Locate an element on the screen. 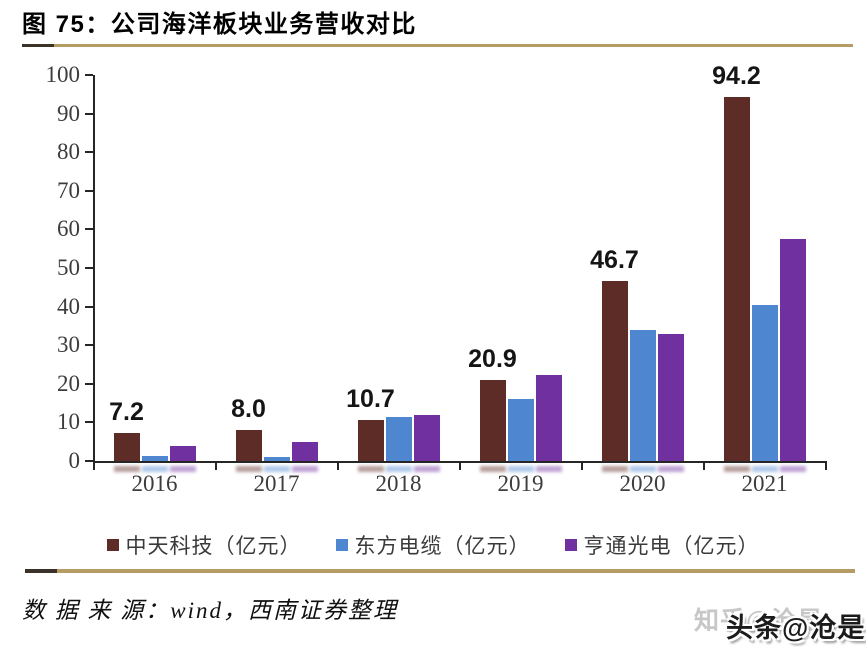  bar-reflection-1-2021 is located at coordinates (764, 469).